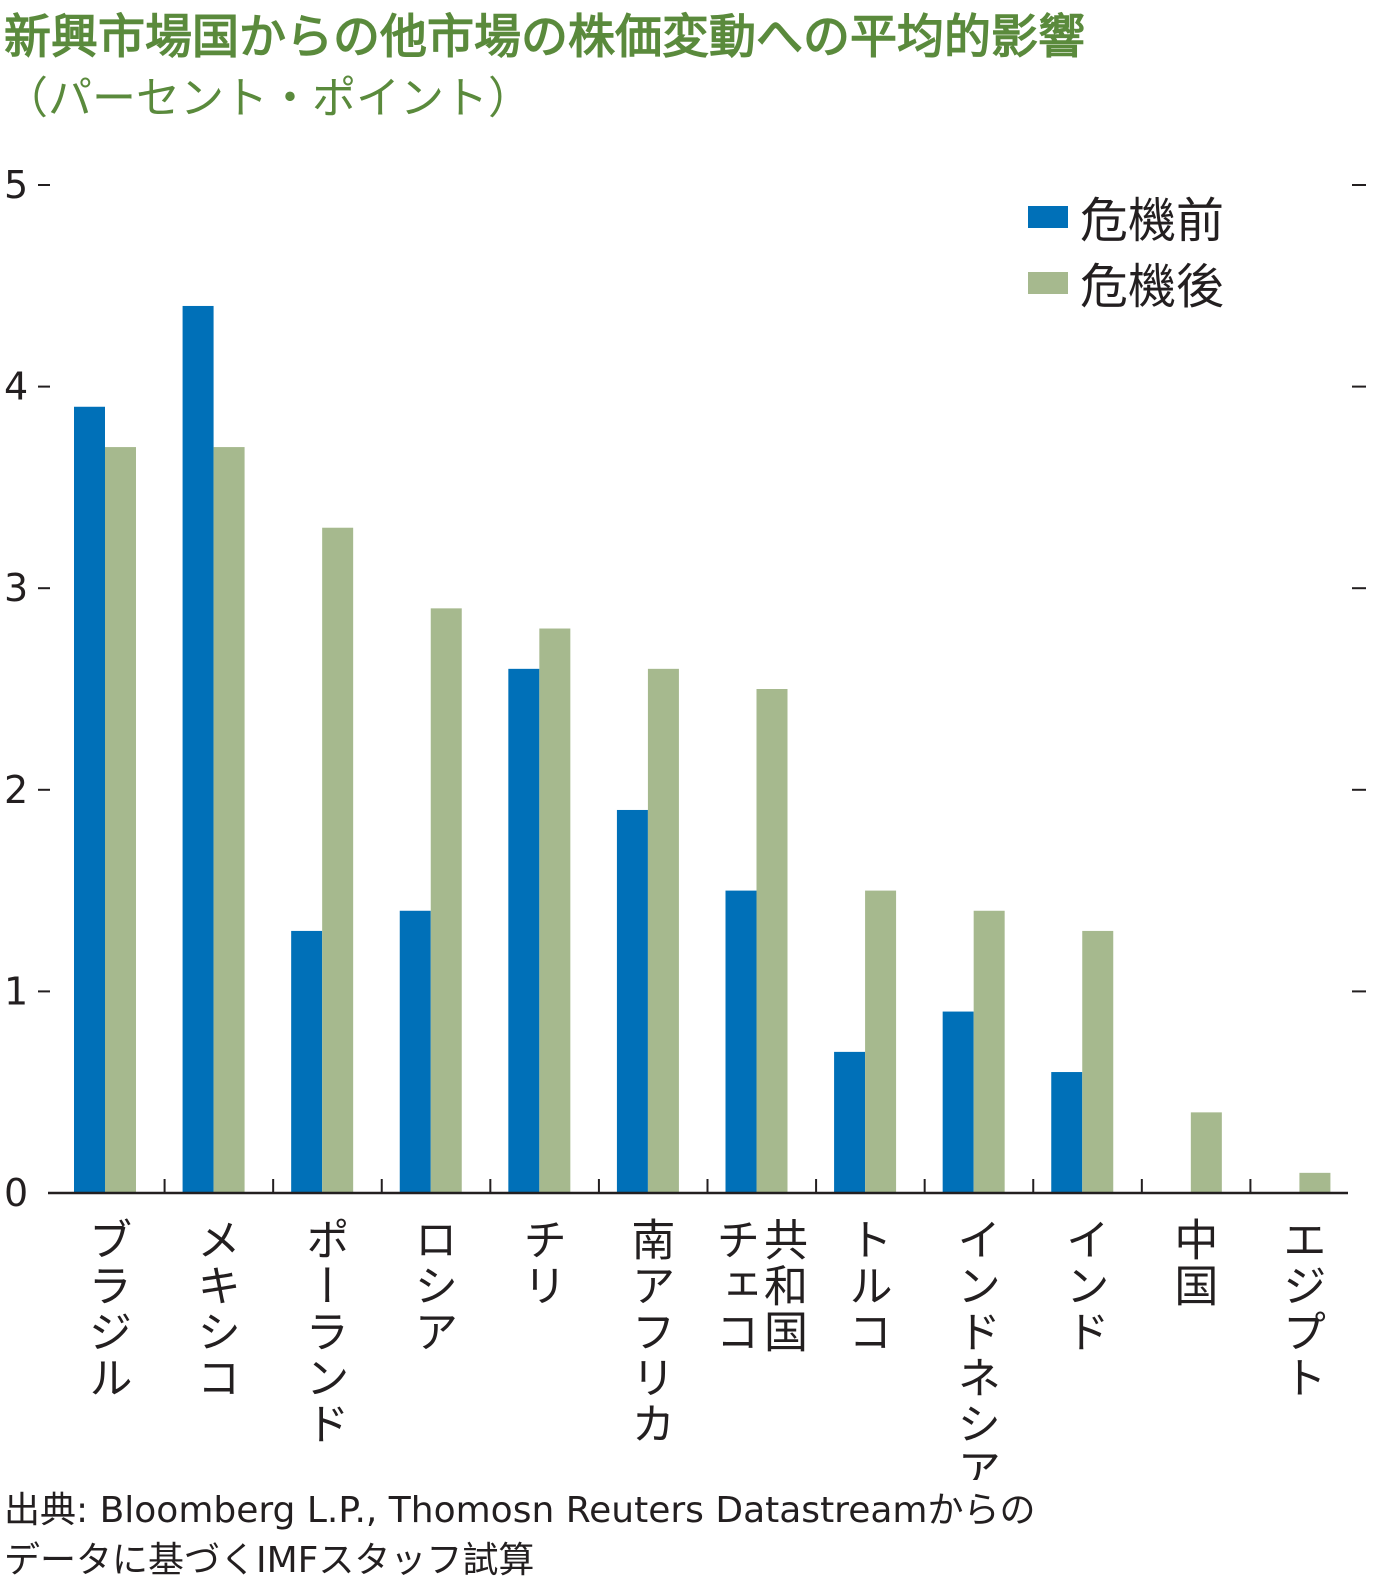 This screenshot has width=1387, height=1586. I want to click on y-tick-label: 2, so click(16, 790).